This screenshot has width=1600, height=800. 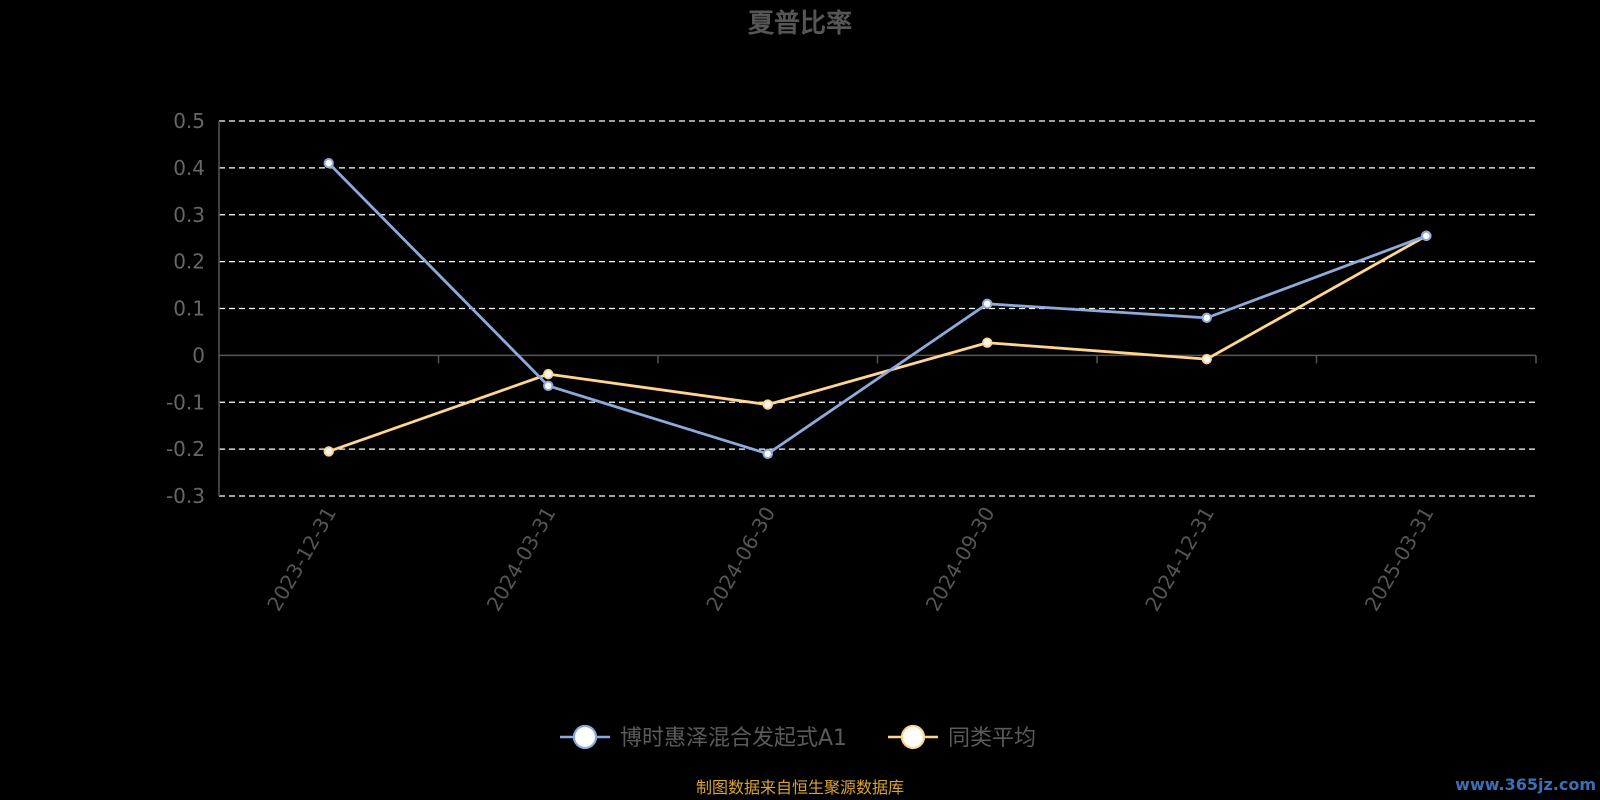 What do you see at coordinates (740, 559) in the screenshot?
I see `x-tick-label: 2024-06-30` at bounding box center [740, 559].